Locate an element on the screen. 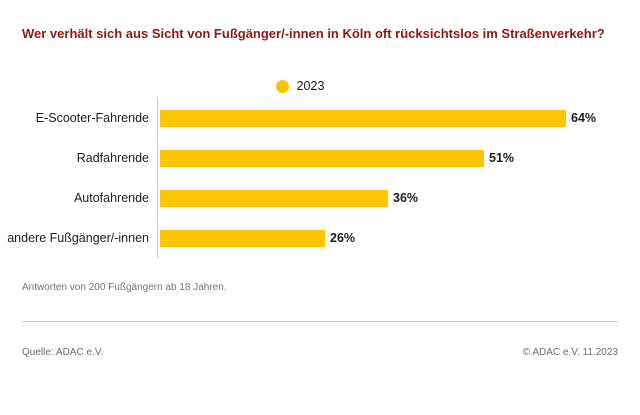 This screenshot has height=415, width=640. bar-row: Radfahrende 51% is located at coordinates (320, 158).